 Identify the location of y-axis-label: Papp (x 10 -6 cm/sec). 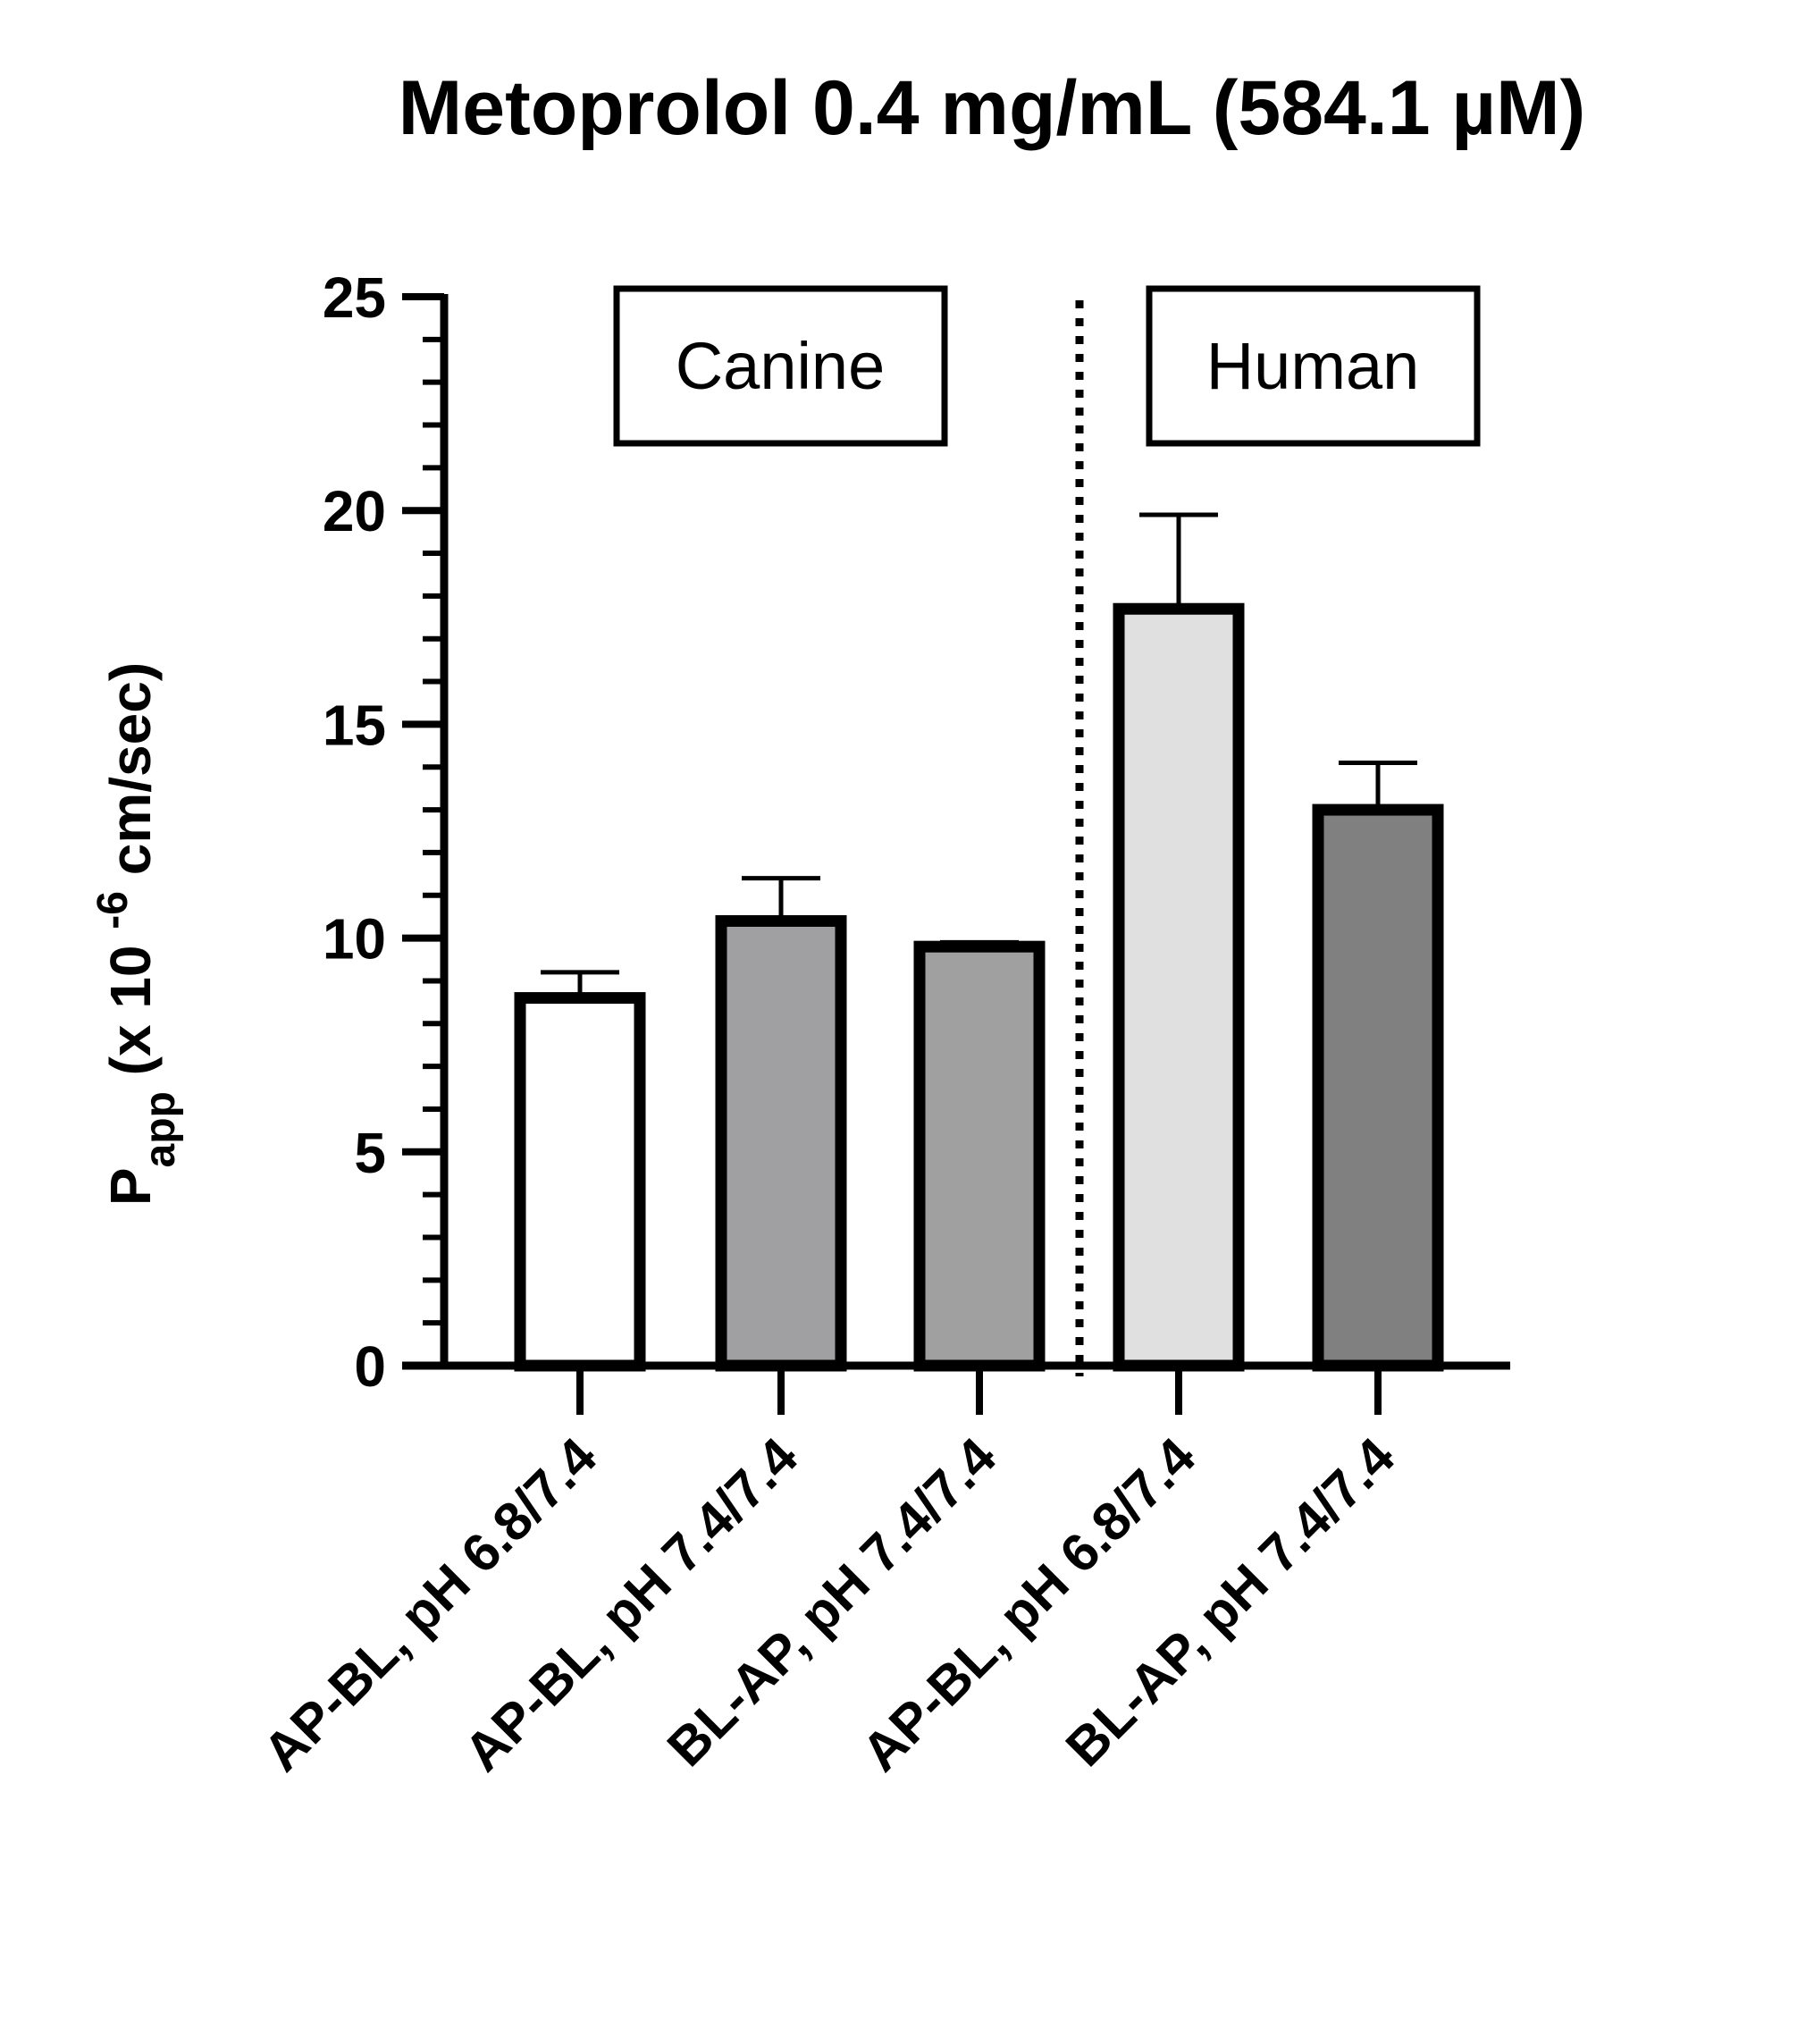
(136, 934).